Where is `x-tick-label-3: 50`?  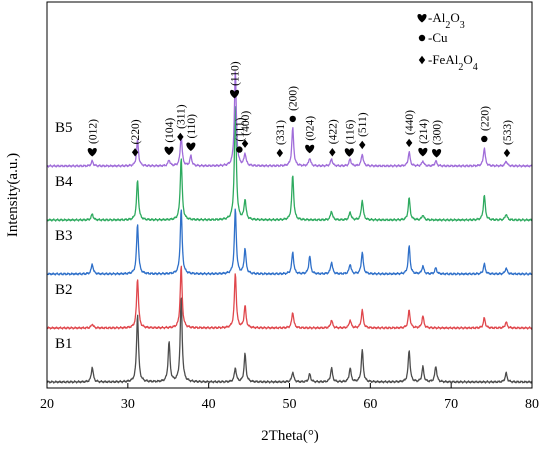 x-tick-label-3: 50 is located at coordinates (290, 404).